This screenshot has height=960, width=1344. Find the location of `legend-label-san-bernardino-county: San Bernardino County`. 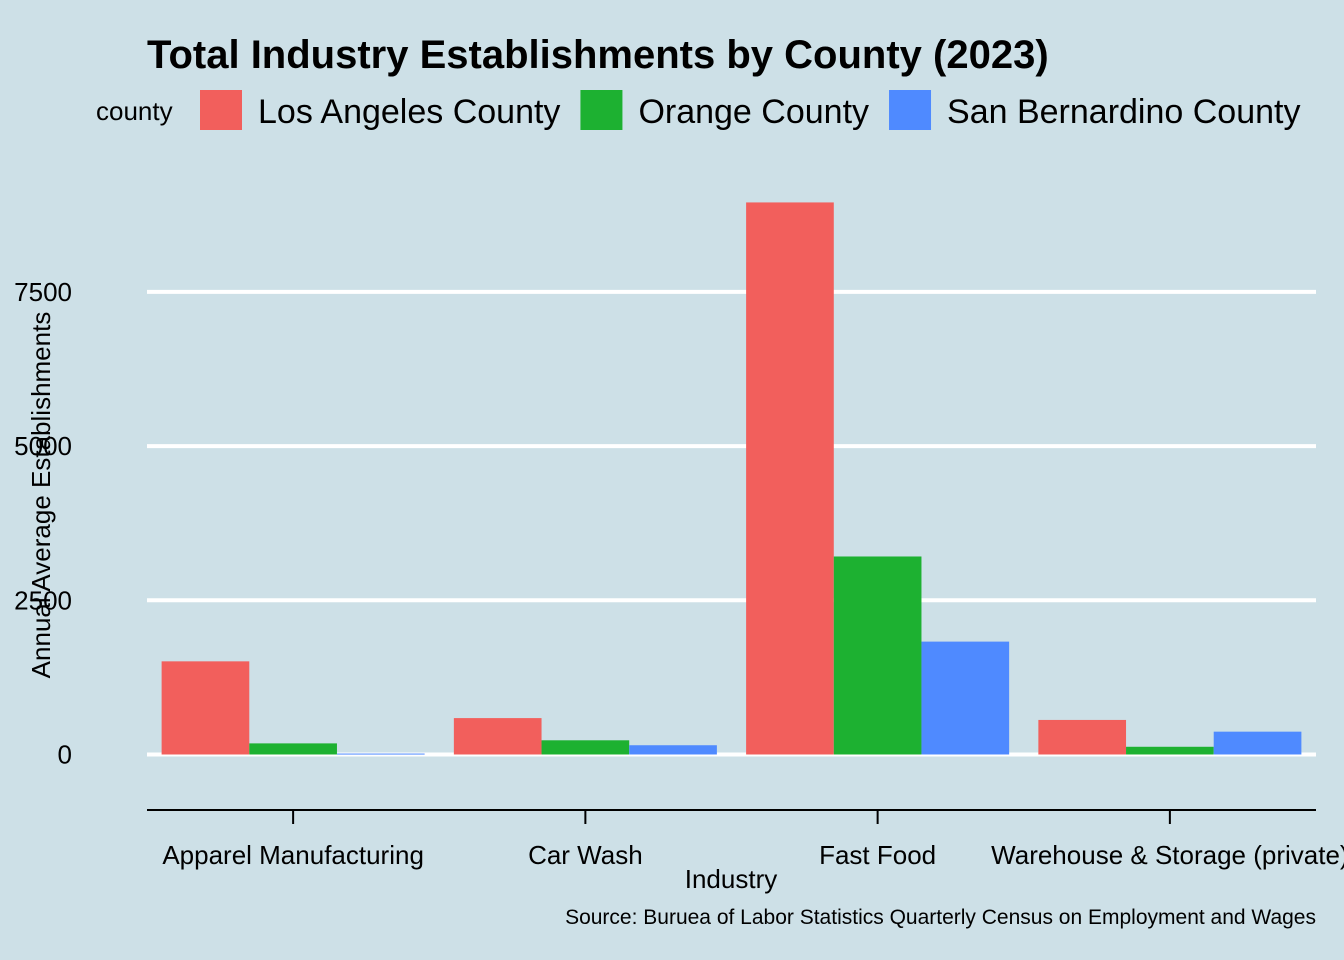

legend-label-san-bernardino-county: San Bernardino County is located at coordinates (1123, 112).